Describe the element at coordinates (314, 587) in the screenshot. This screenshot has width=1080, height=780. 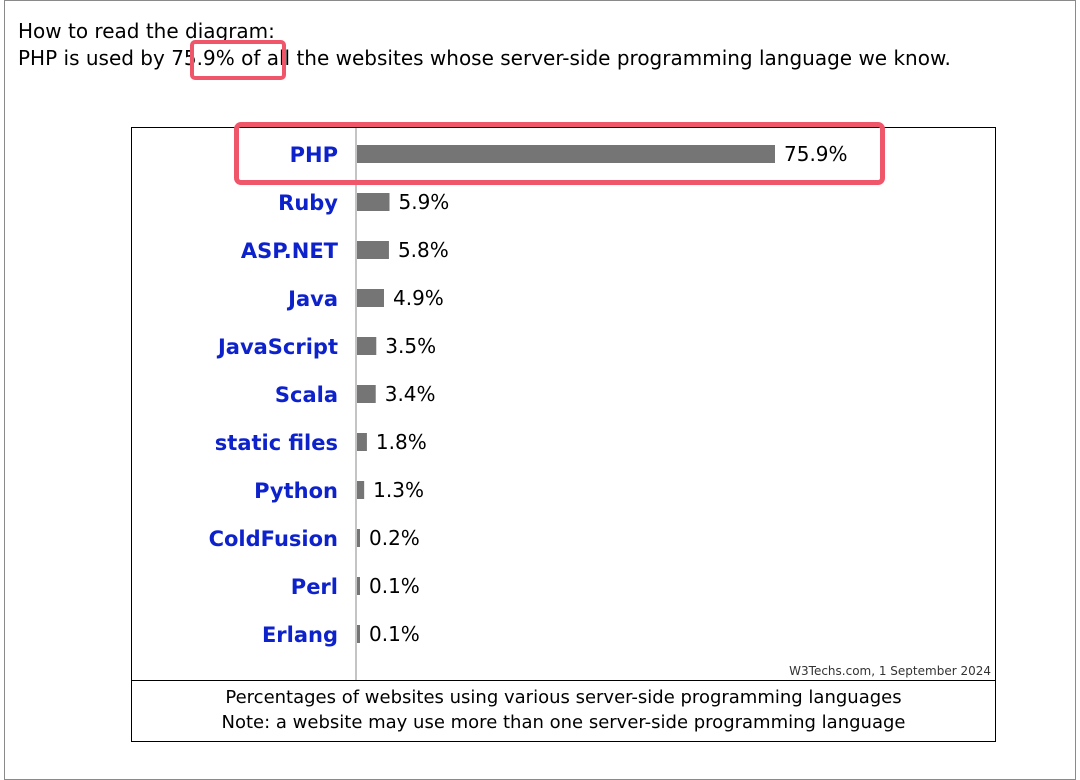
I see `category-label-perl: Perl` at that location.